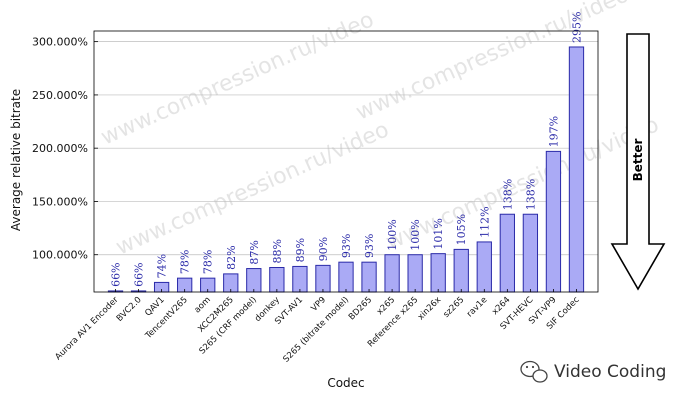 Image resolution: width=683 pixels, height=401 pixels. Describe the element at coordinates (203, 305) in the screenshot. I see `x-tick-label: aom` at that location.